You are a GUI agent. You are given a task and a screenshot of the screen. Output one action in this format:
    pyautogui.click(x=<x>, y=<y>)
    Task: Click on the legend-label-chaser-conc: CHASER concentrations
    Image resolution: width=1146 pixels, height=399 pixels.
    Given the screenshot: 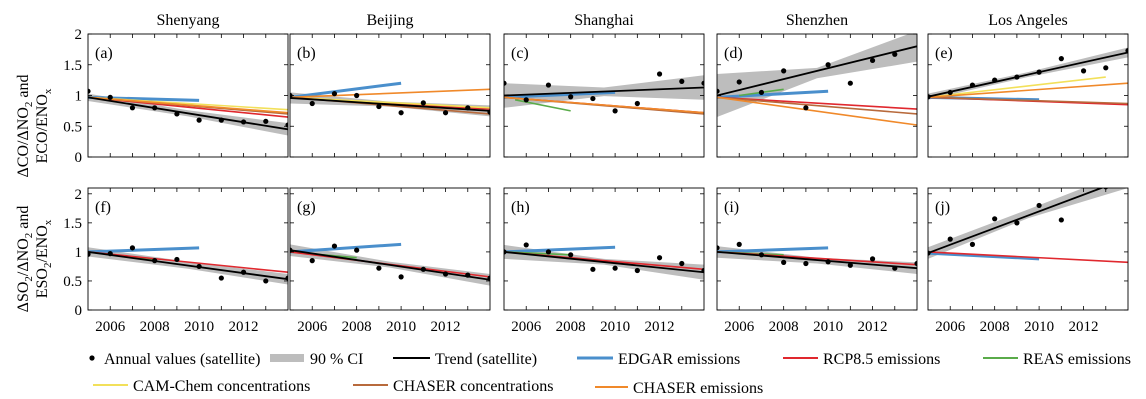 What is the action you would take?
    pyautogui.click(x=473, y=386)
    